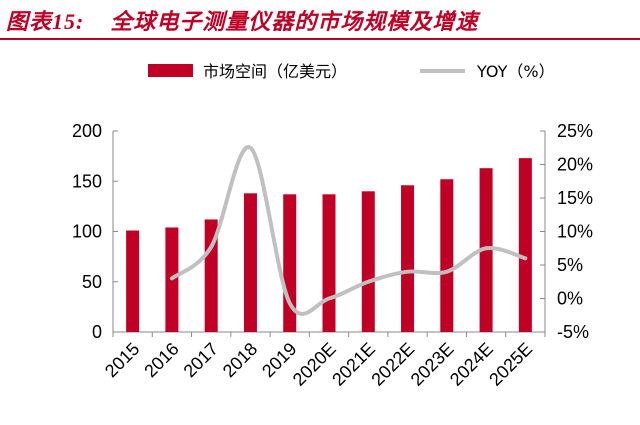 This screenshot has height=425, width=640. I want to click on title-number: 15:, so click(68, 21).